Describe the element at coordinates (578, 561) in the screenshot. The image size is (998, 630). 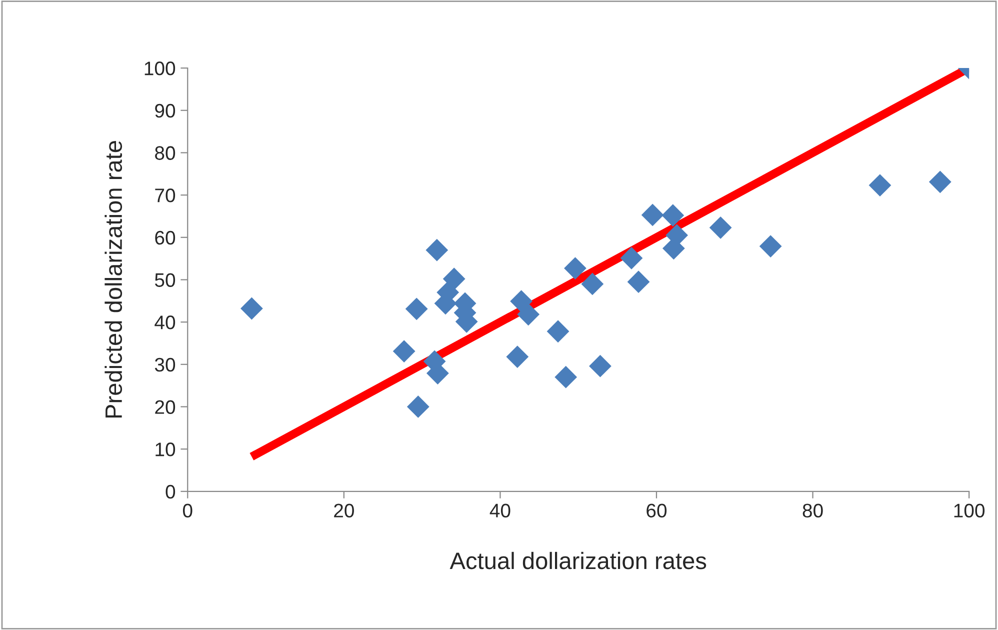
I see `x-axis-title: Actual dollarization rates` at that location.